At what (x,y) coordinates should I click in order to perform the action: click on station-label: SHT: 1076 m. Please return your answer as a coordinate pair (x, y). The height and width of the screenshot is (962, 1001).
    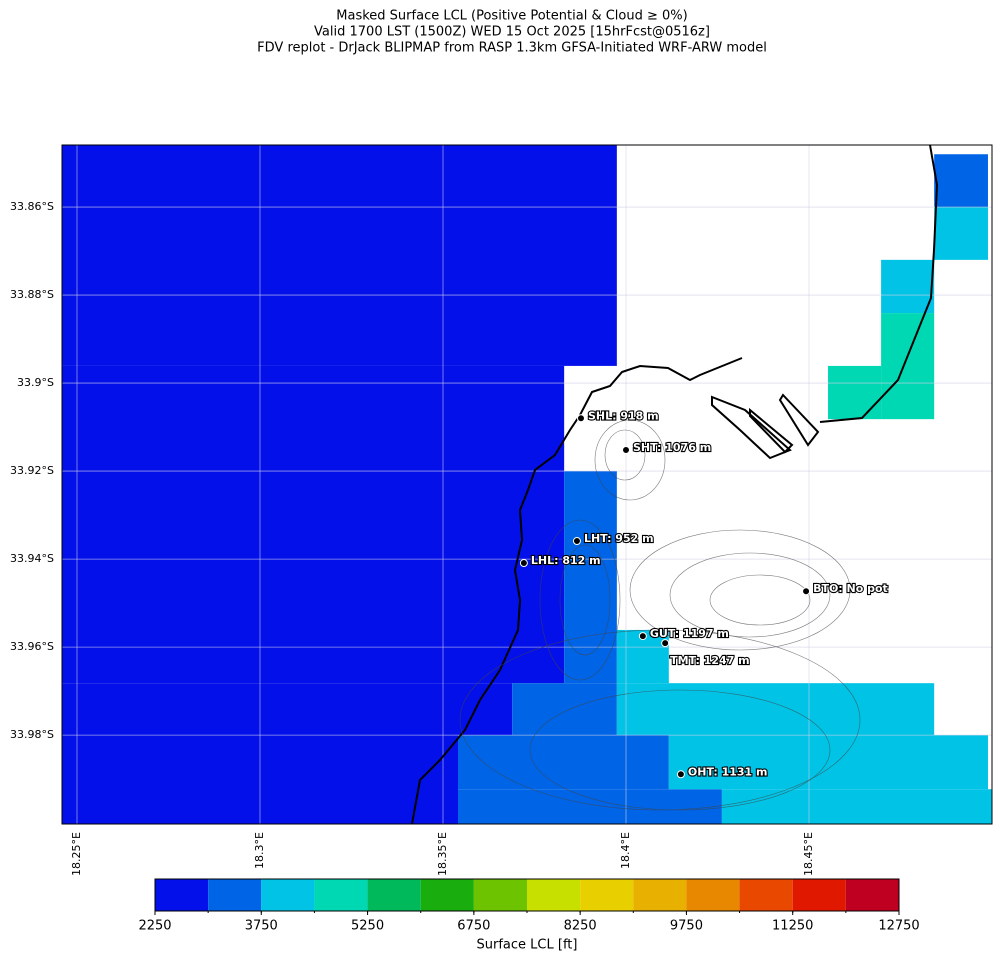
    Looking at the image, I should click on (672, 447).